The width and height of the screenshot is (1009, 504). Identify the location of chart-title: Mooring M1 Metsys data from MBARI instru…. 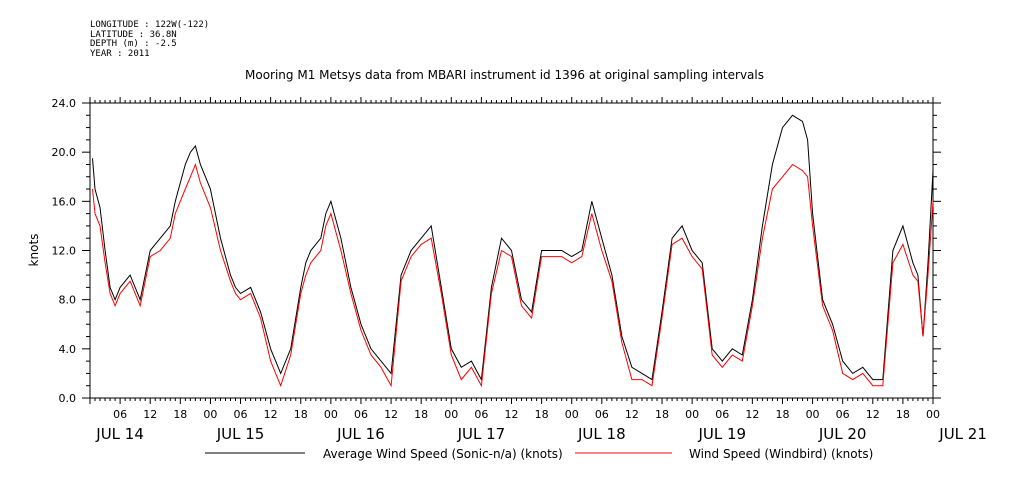
(504, 75).